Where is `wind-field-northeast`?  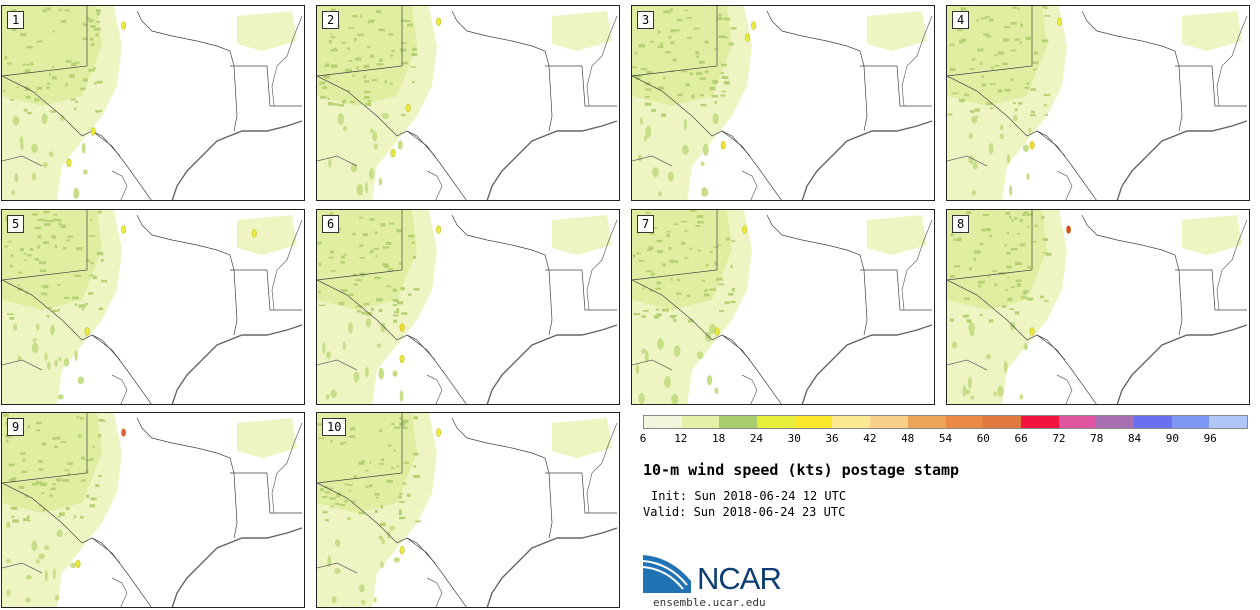 wind-field-northeast is located at coordinates (897, 235).